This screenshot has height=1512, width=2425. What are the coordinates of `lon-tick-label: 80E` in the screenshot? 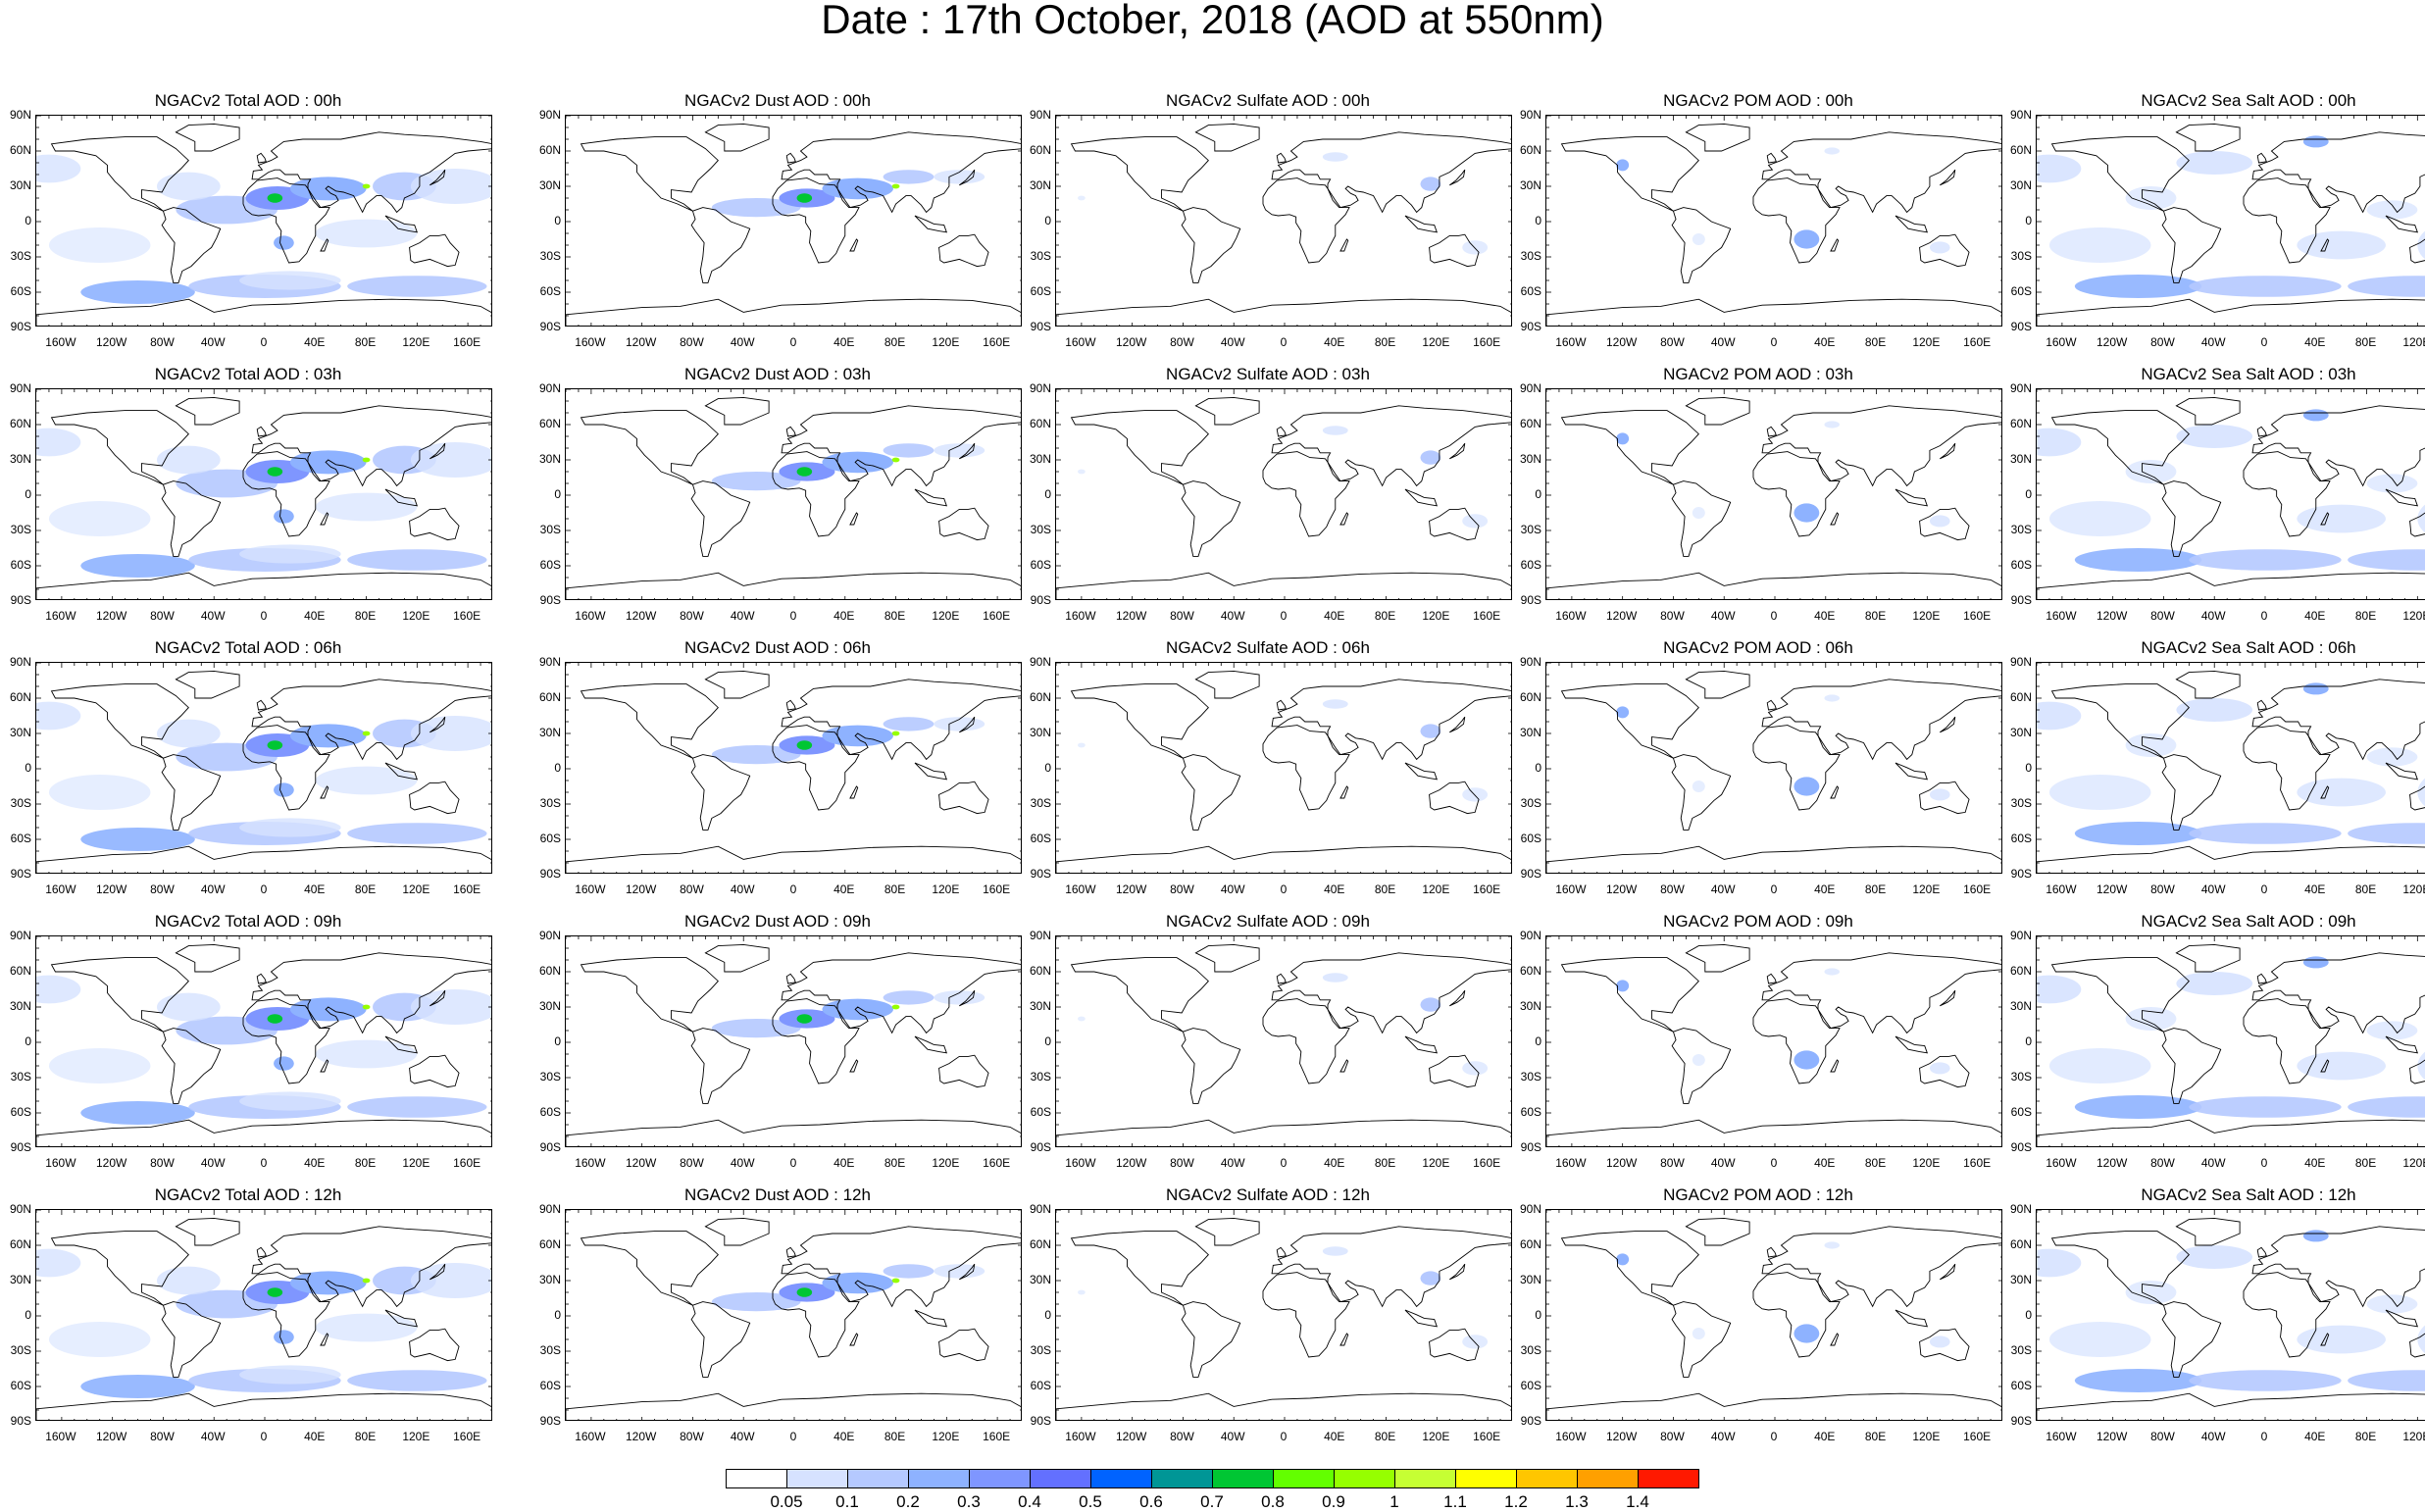 It's located at (1875, 1163).